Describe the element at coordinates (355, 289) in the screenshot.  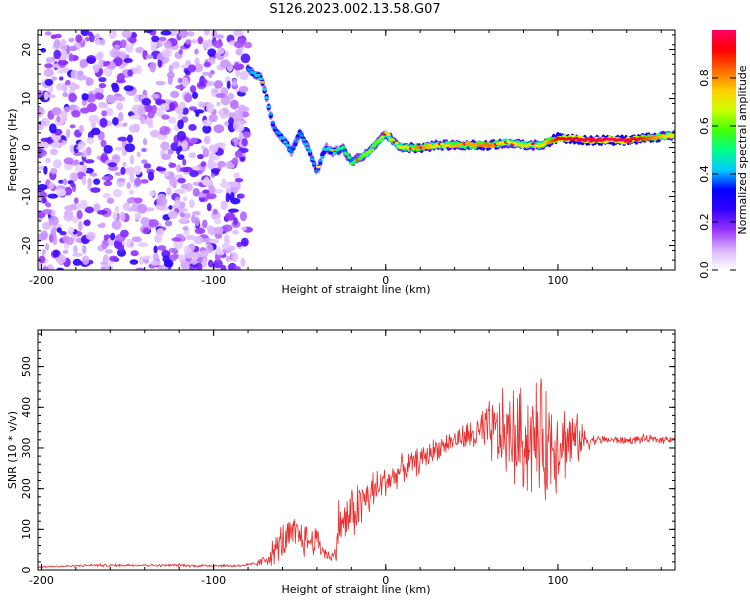
I see `spectrogram-x-axis-label: Height of straight line (km)` at that location.